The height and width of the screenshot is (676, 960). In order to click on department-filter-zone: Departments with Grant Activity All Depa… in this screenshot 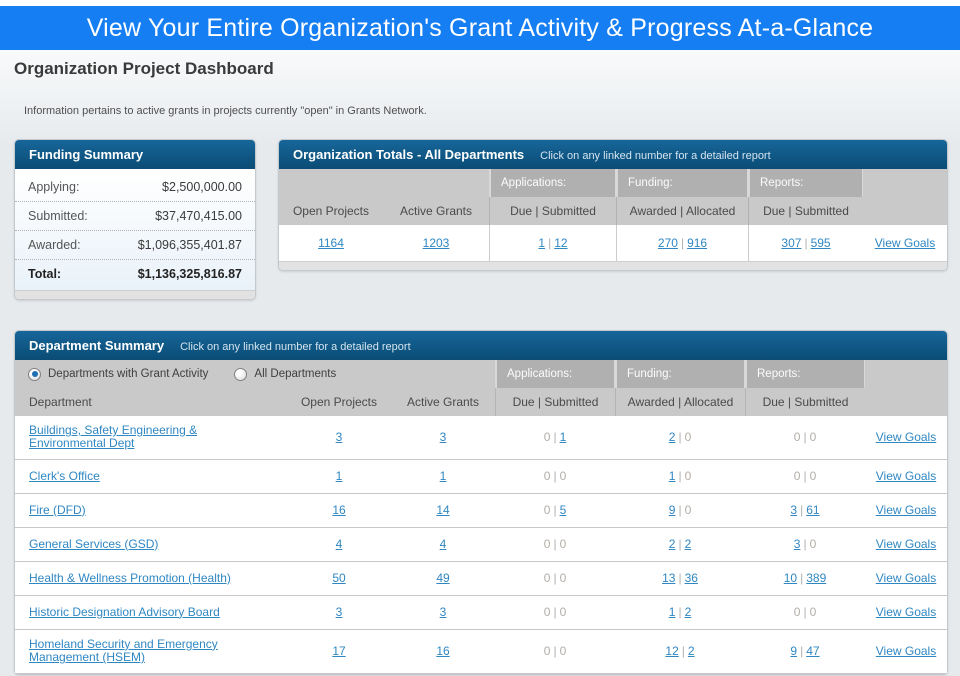, I will do `click(255, 374)`.